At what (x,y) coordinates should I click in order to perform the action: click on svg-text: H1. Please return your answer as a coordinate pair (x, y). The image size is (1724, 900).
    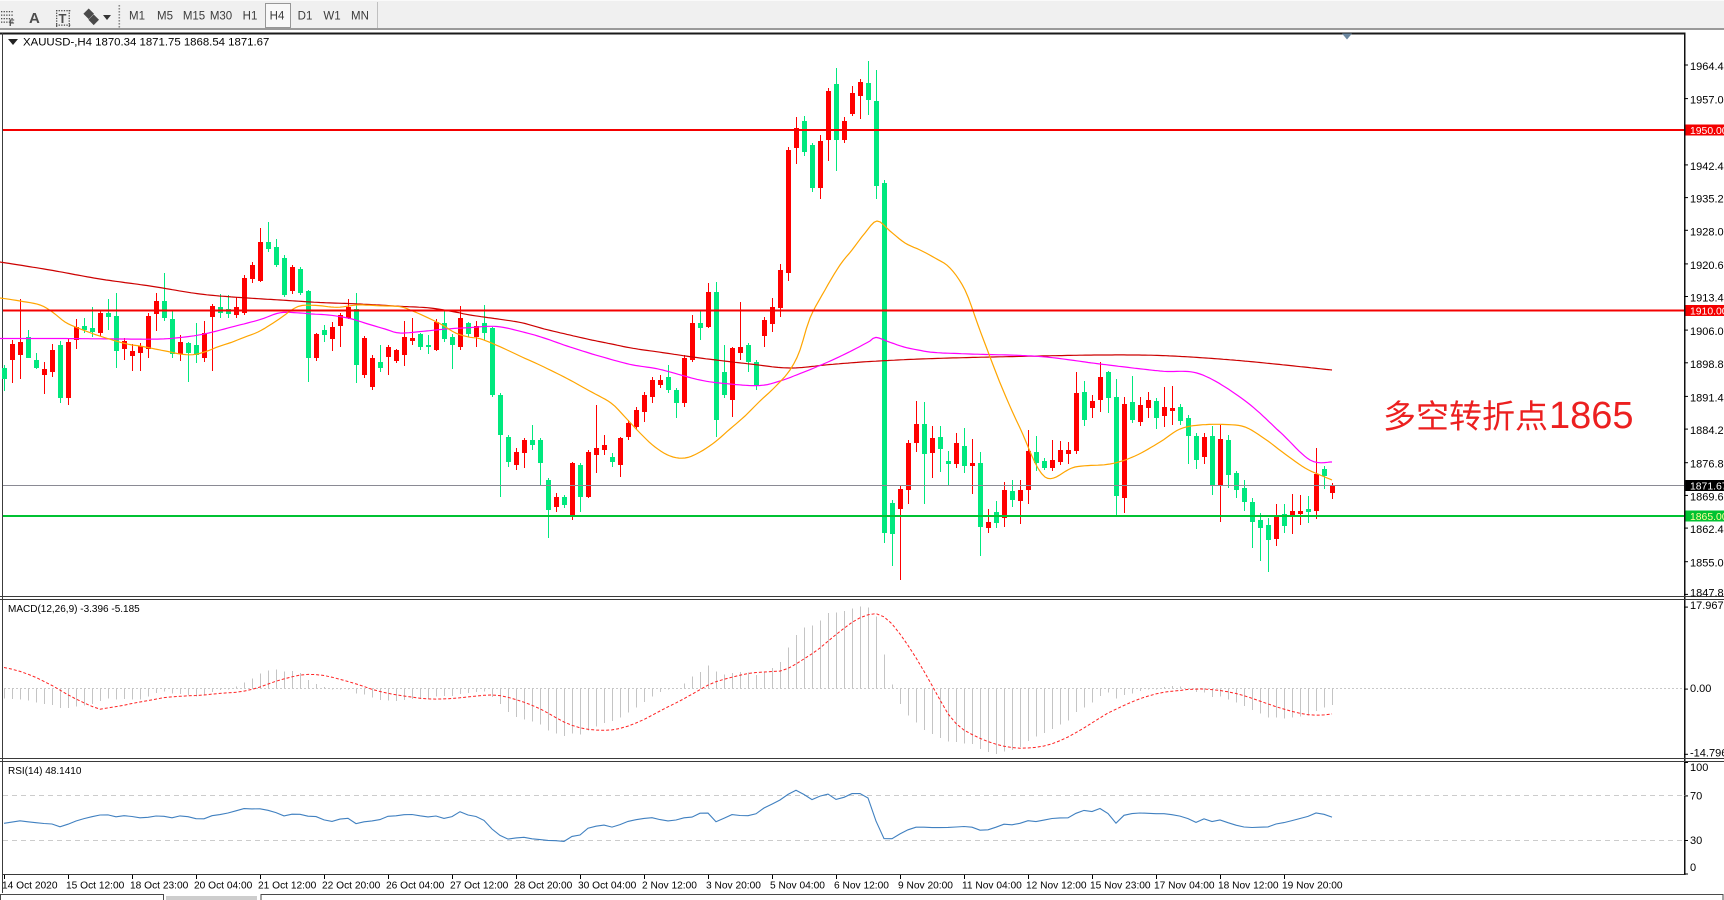
    Looking at the image, I should click on (250, 17).